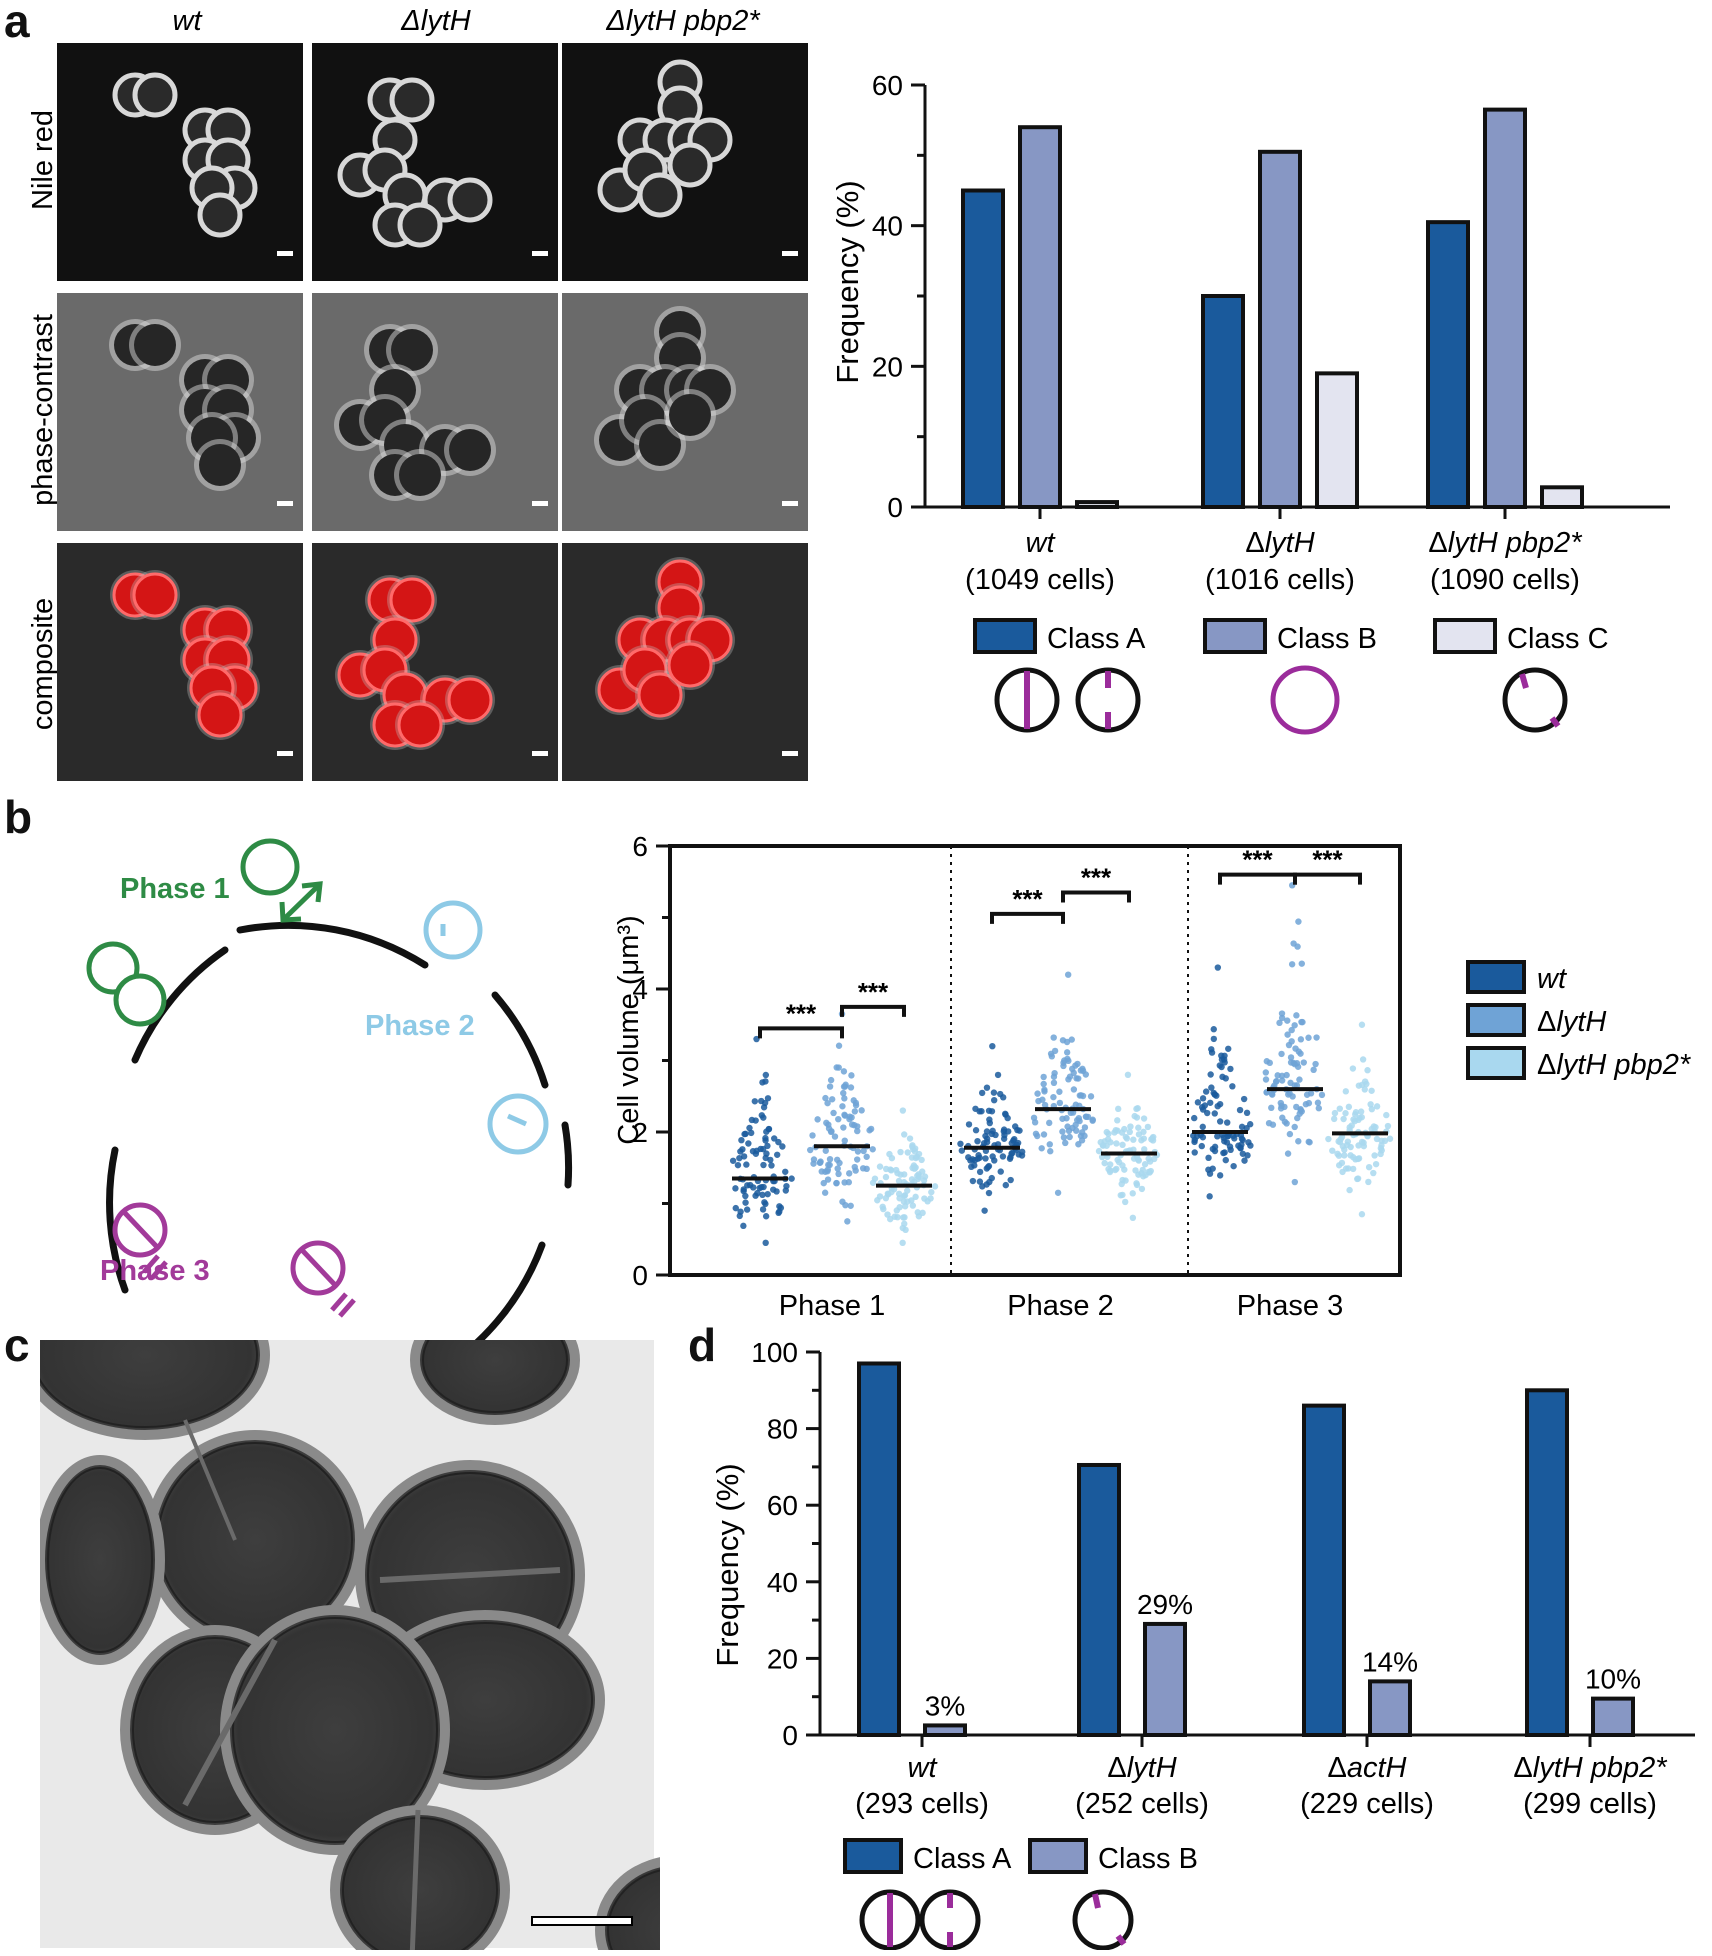 The height and width of the screenshot is (1956, 1712). I want to click on x-category-label: wt, so click(1041, 543).